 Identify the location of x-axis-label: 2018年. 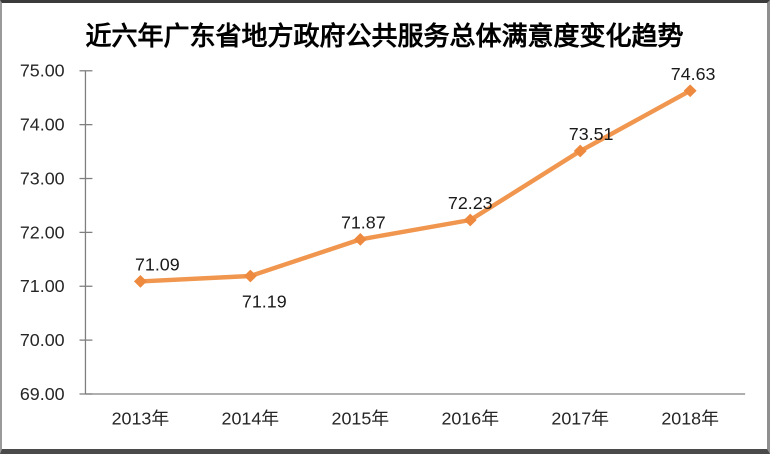
(690, 419).